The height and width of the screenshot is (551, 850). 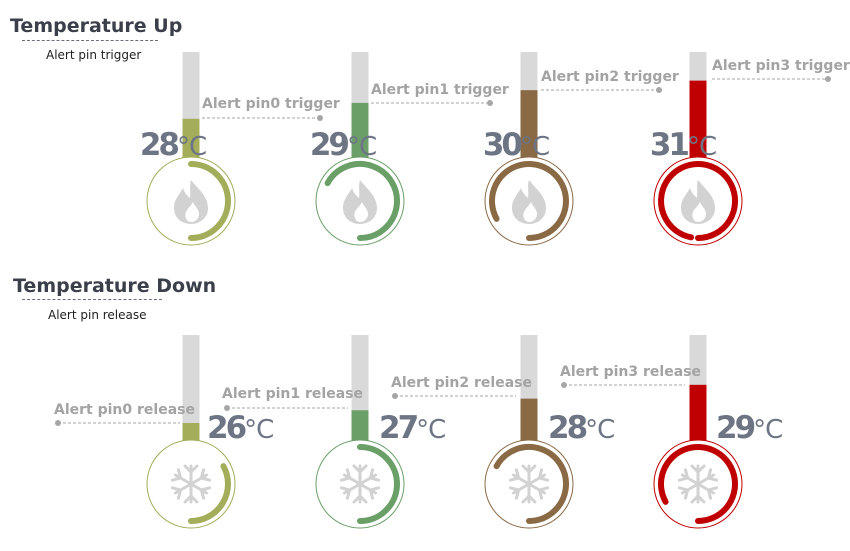 I want to click on temperature-number: 30, so click(x=503, y=145).